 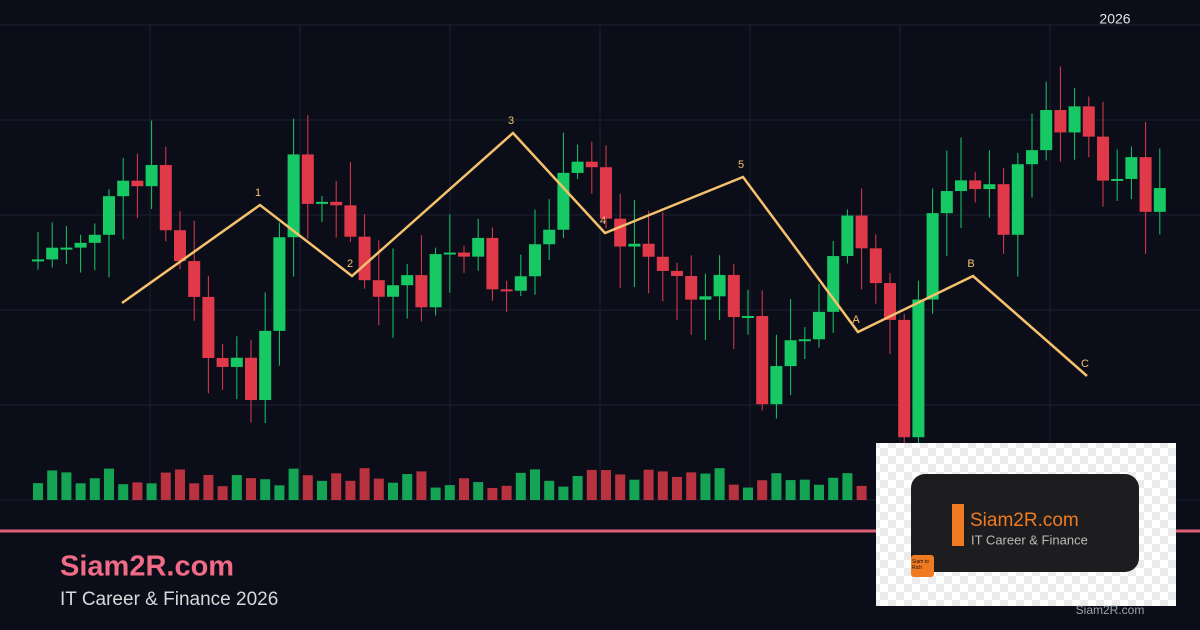 What do you see at coordinates (450, 484) in the screenshot?
I see `volume` at bounding box center [450, 484].